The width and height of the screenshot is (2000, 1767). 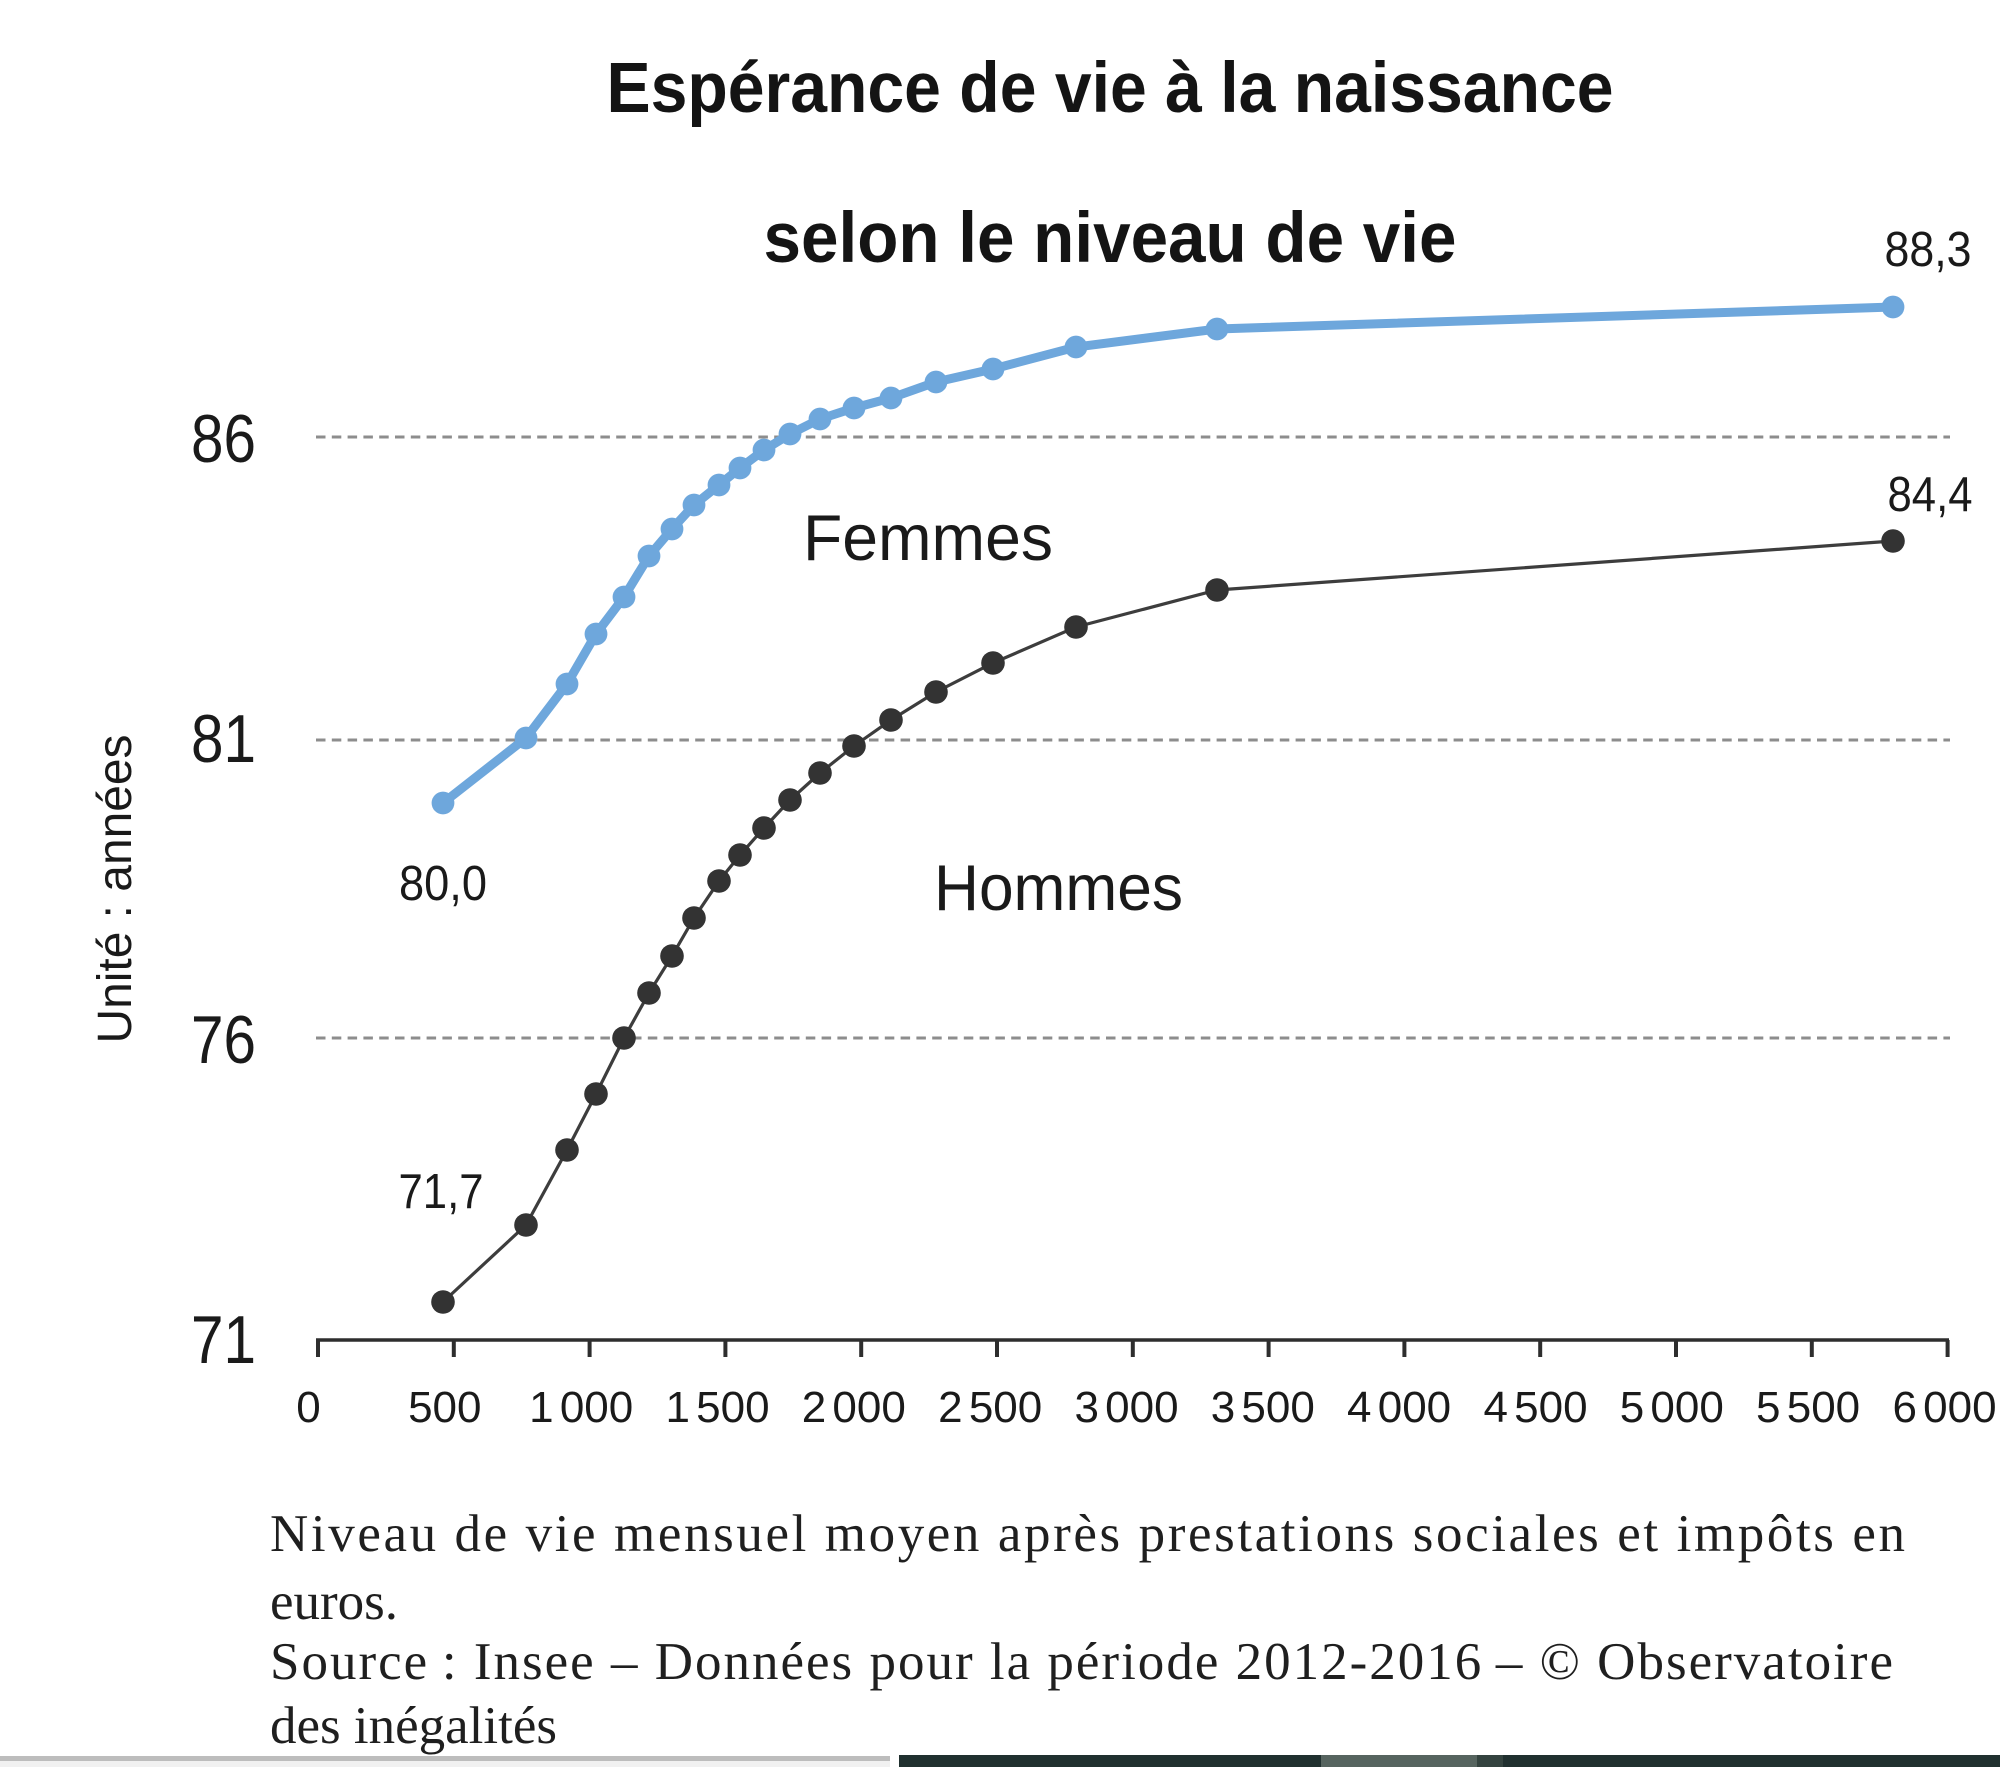 I want to click on svg-text: euros., so click(x=334, y=1602).